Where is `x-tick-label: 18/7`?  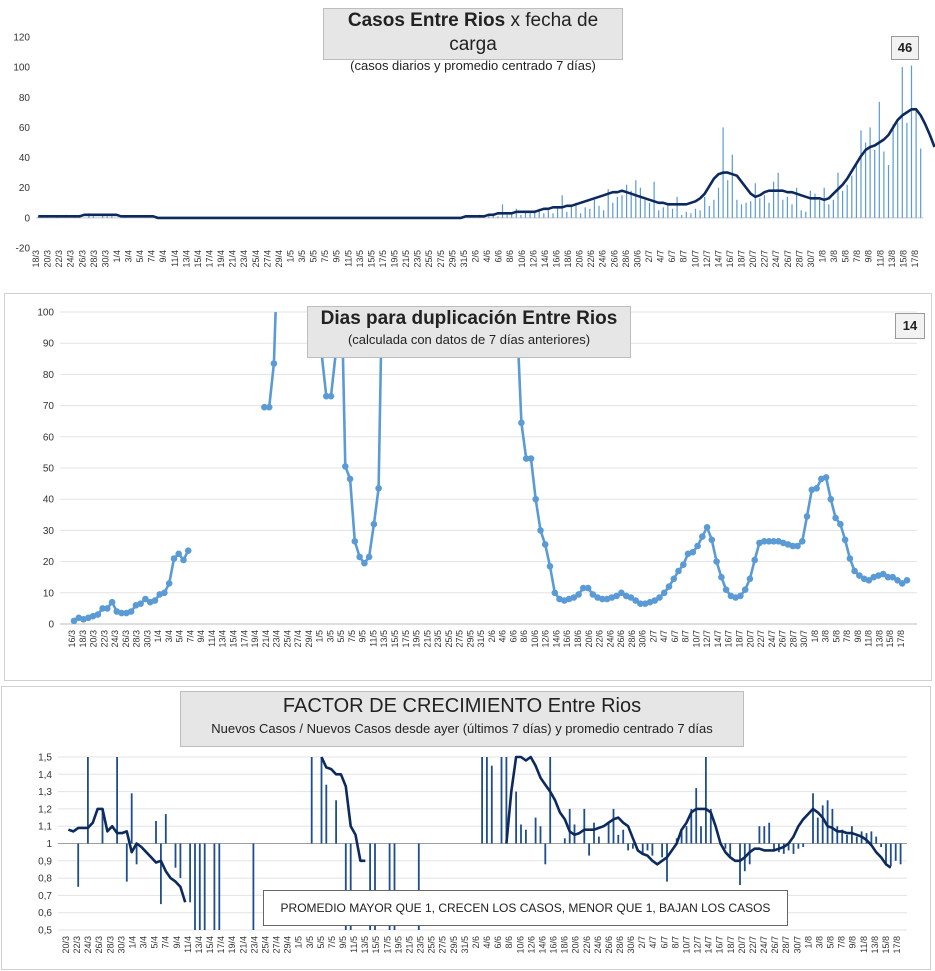
x-tick-label: 18/7 is located at coordinates (740, 639).